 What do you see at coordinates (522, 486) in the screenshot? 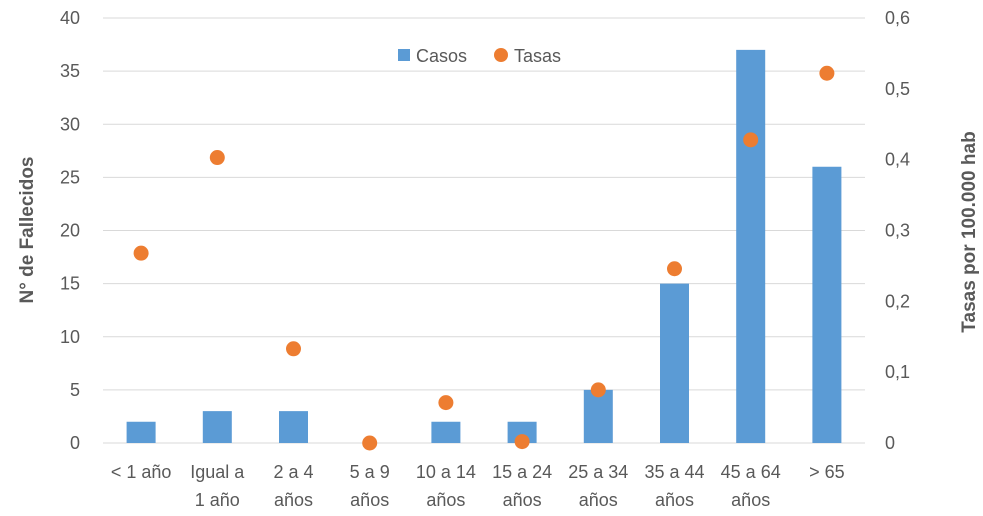
I see `x-tick-label: 15 a 24 años` at bounding box center [522, 486].